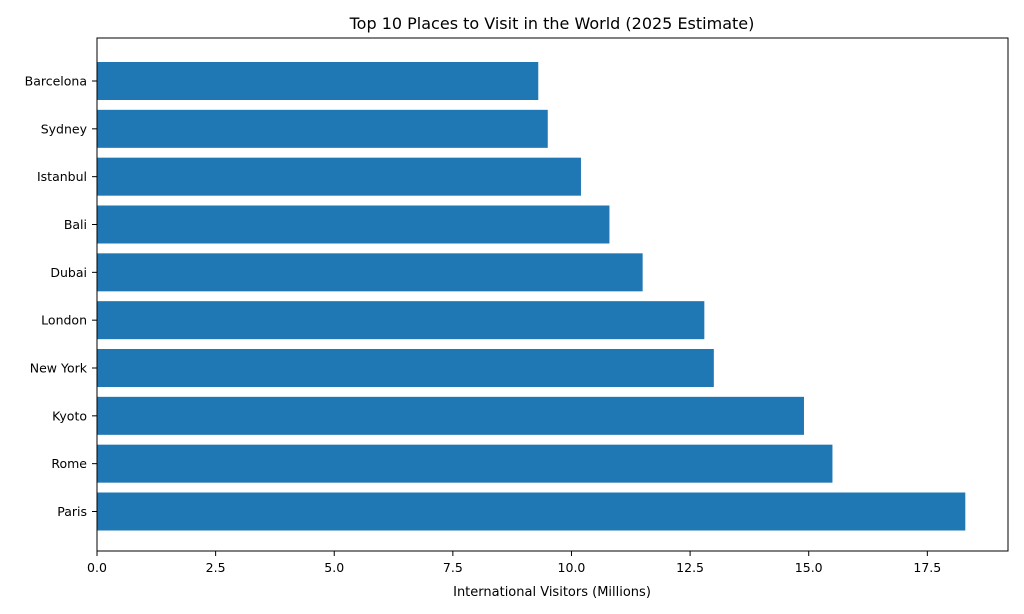 The width and height of the screenshot is (1024, 614). Describe the element at coordinates (318, 81) in the screenshot. I see `bar-barcelona` at that location.